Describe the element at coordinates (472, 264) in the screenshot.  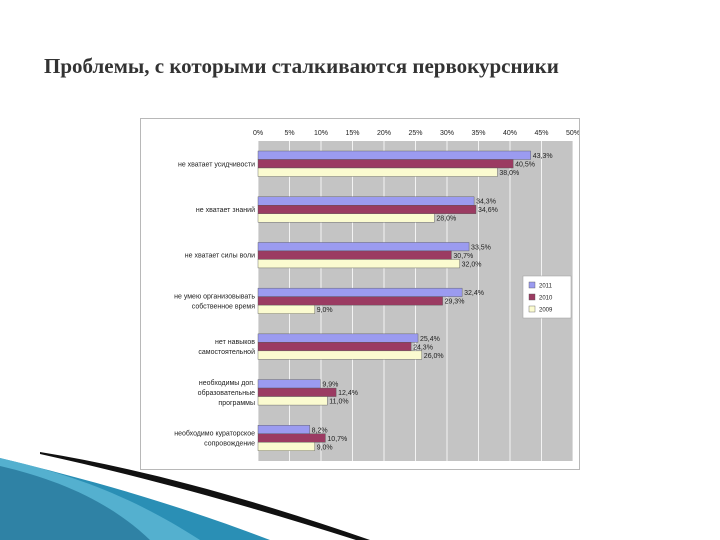
I see `data-label: 32,0%` at that location.